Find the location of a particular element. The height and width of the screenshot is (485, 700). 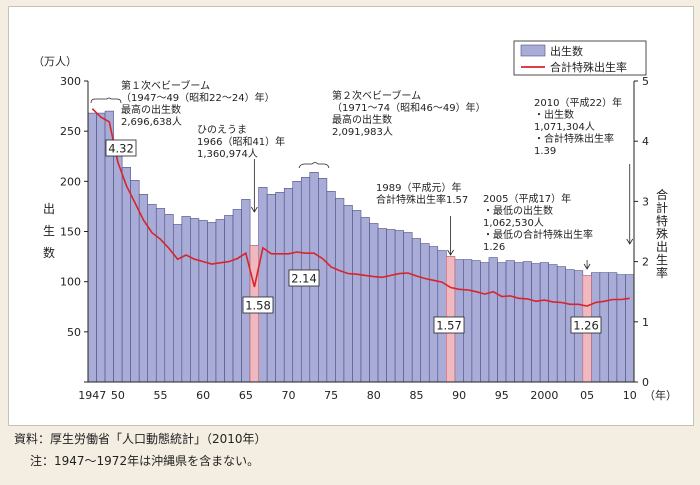

rate-label: 2.14 is located at coordinates (304, 279).